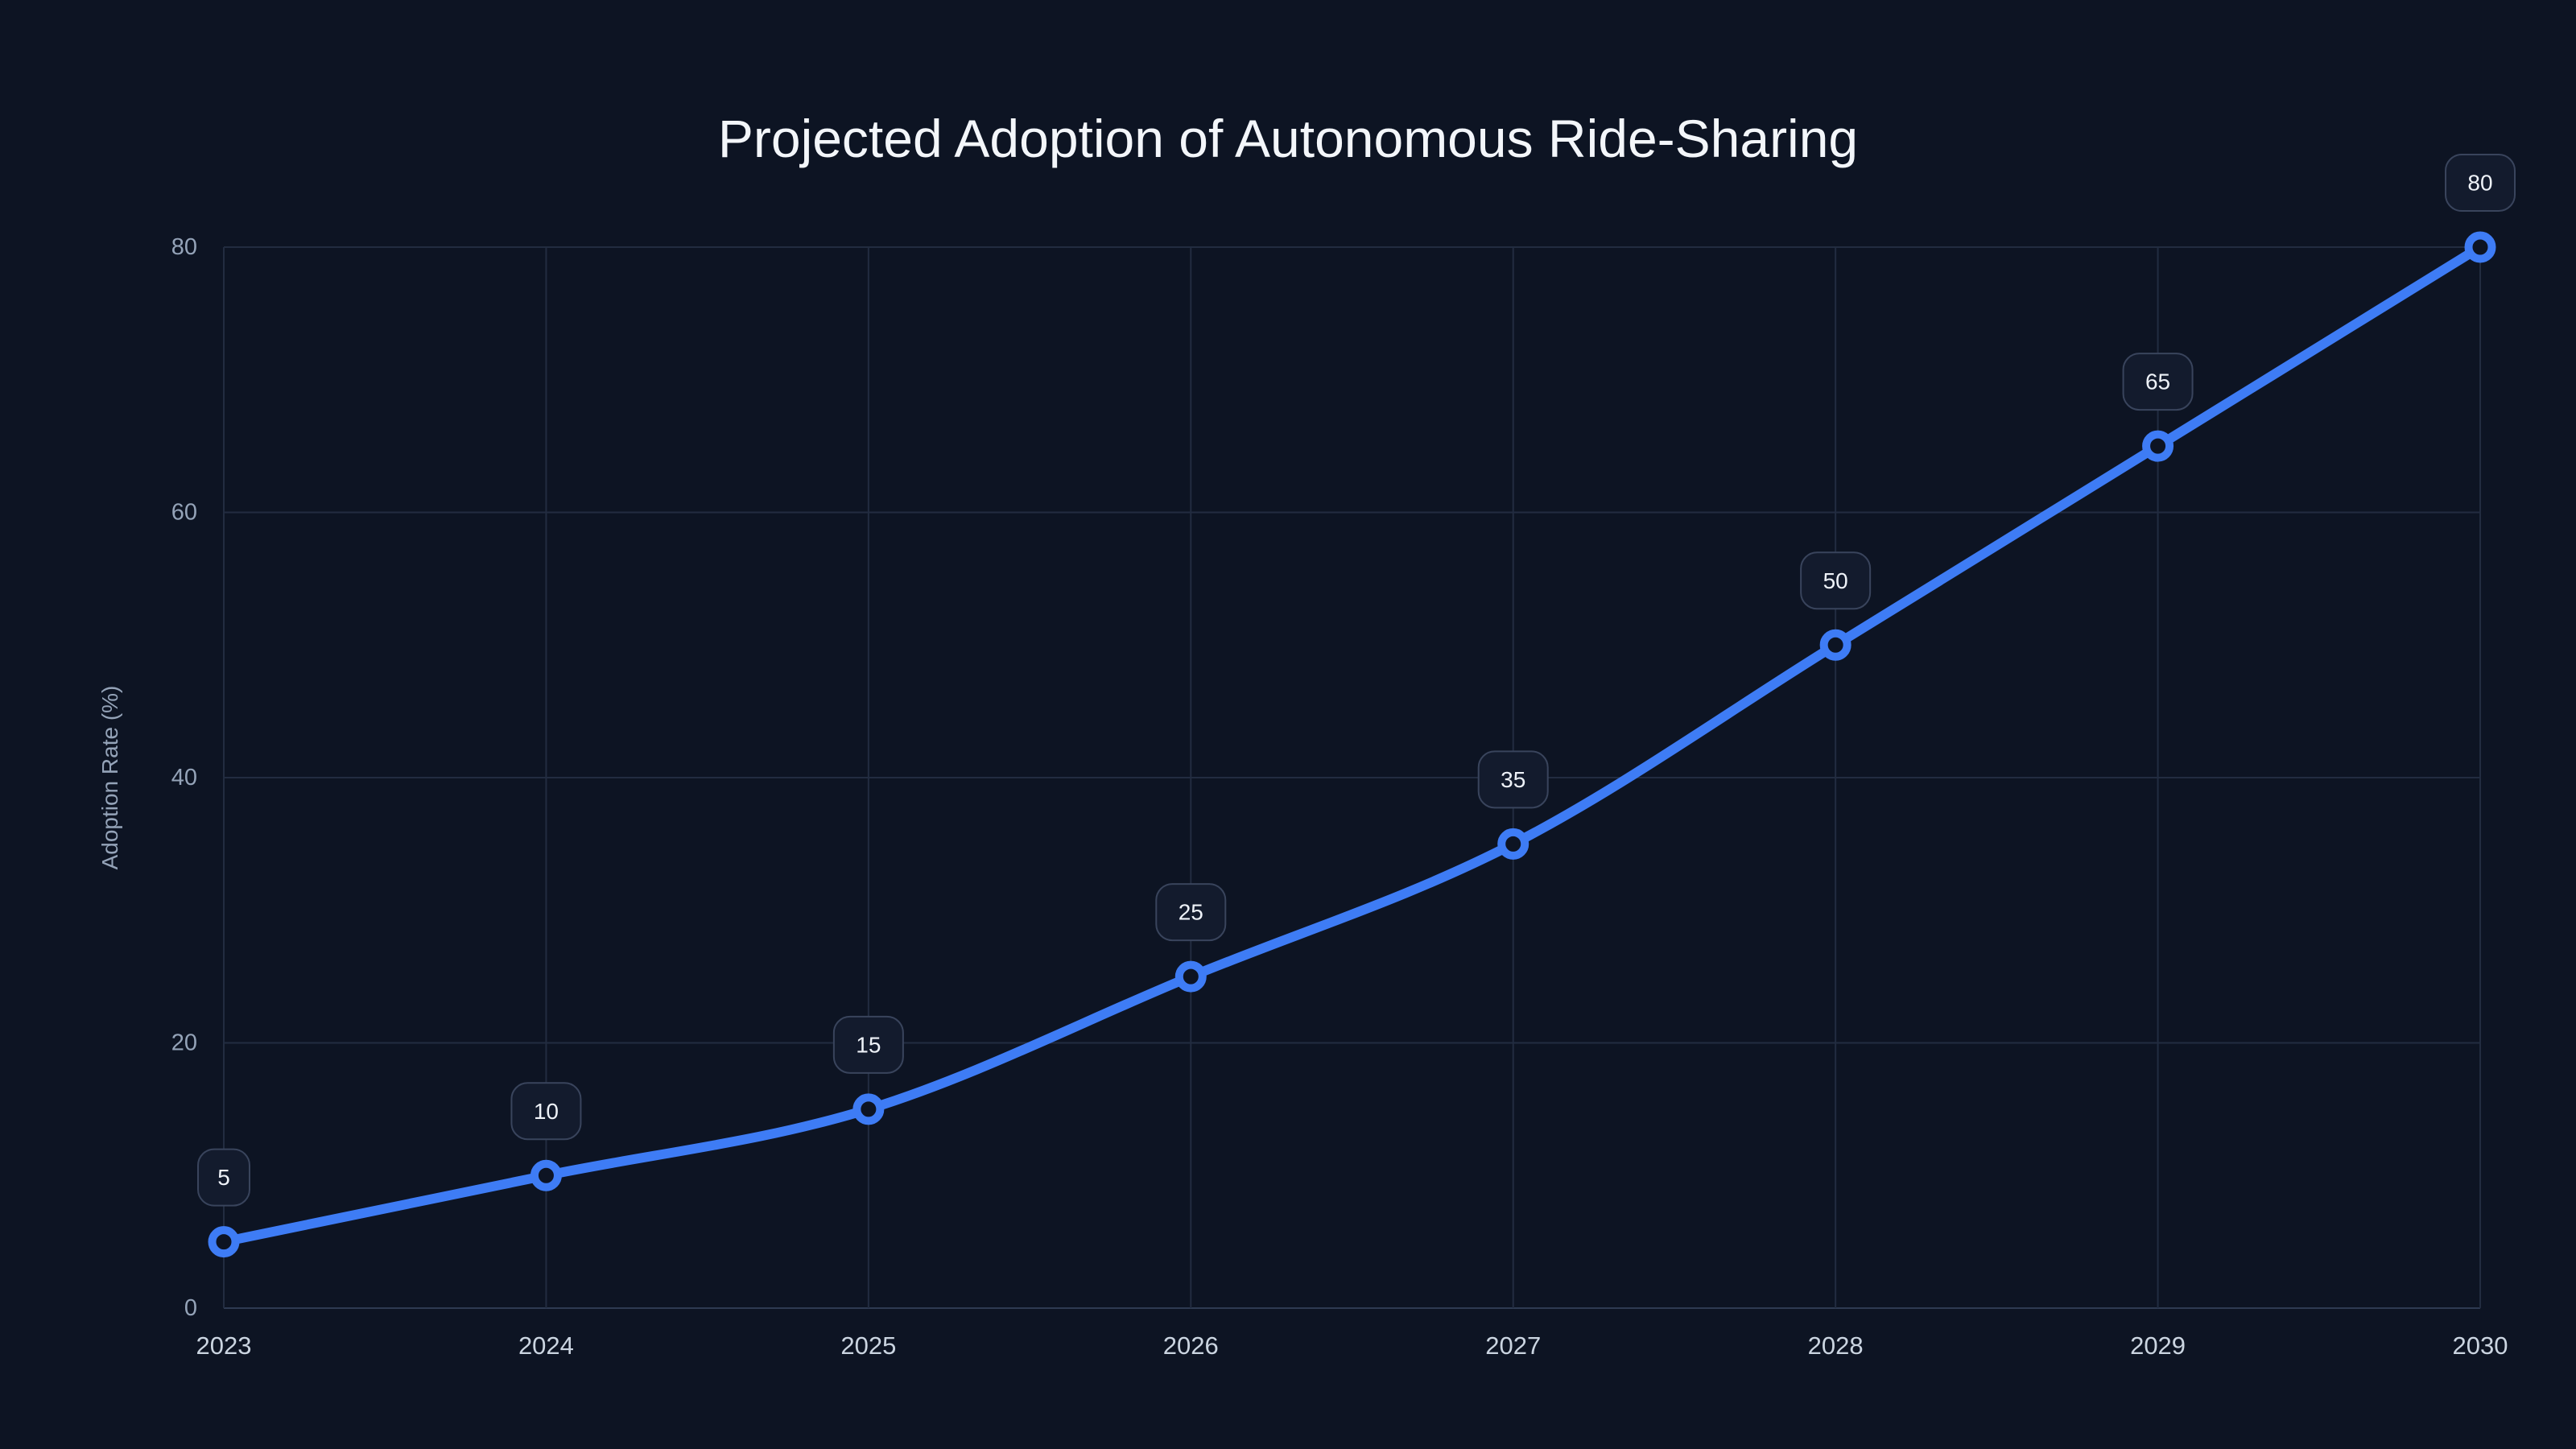  What do you see at coordinates (2158, 1345) in the screenshot?
I see `x-tick-label: 2029` at bounding box center [2158, 1345].